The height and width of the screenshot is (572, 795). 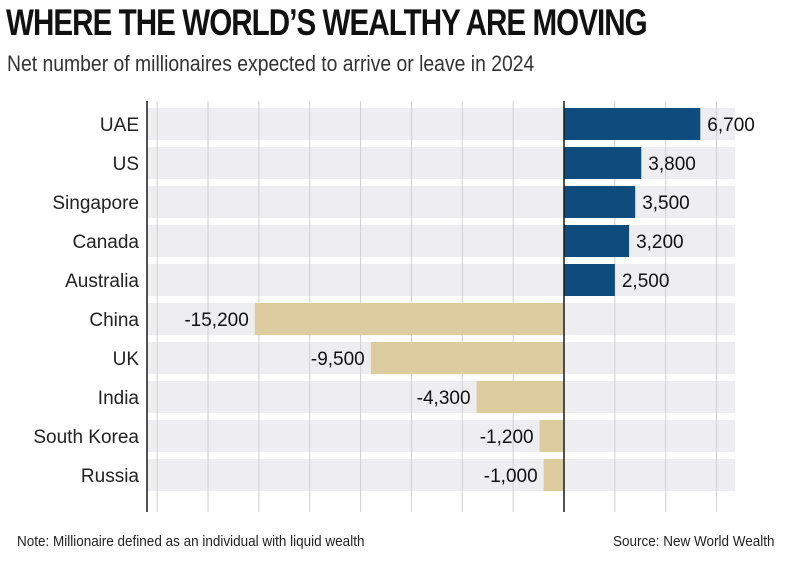 I want to click on bar-russia, so click(x=553, y=475).